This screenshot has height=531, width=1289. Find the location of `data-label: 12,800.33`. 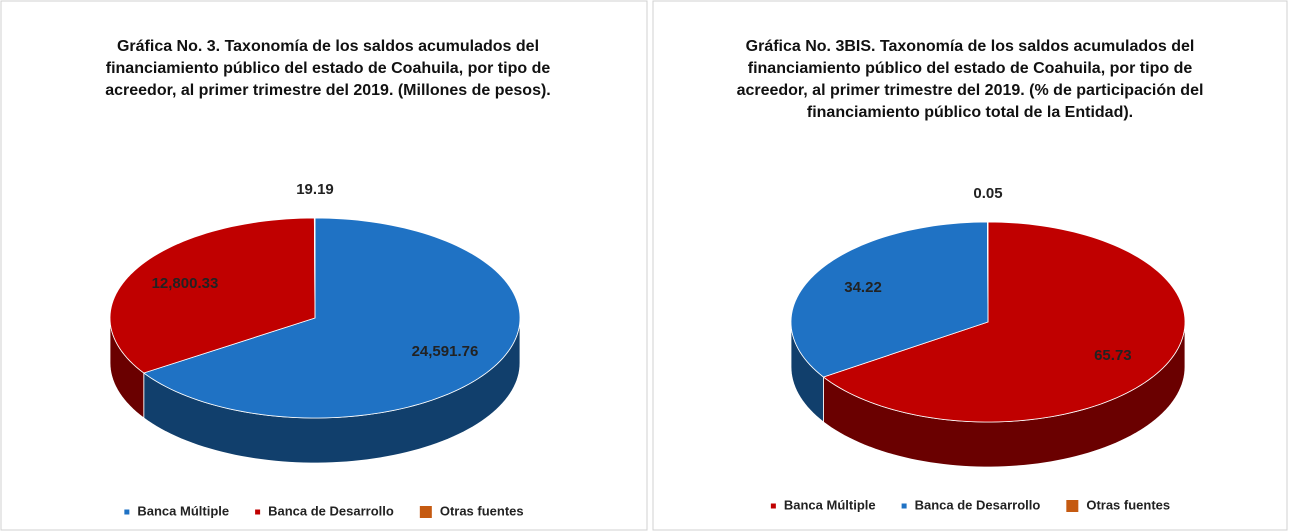

data-label: 12,800.33 is located at coordinates (185, 283).